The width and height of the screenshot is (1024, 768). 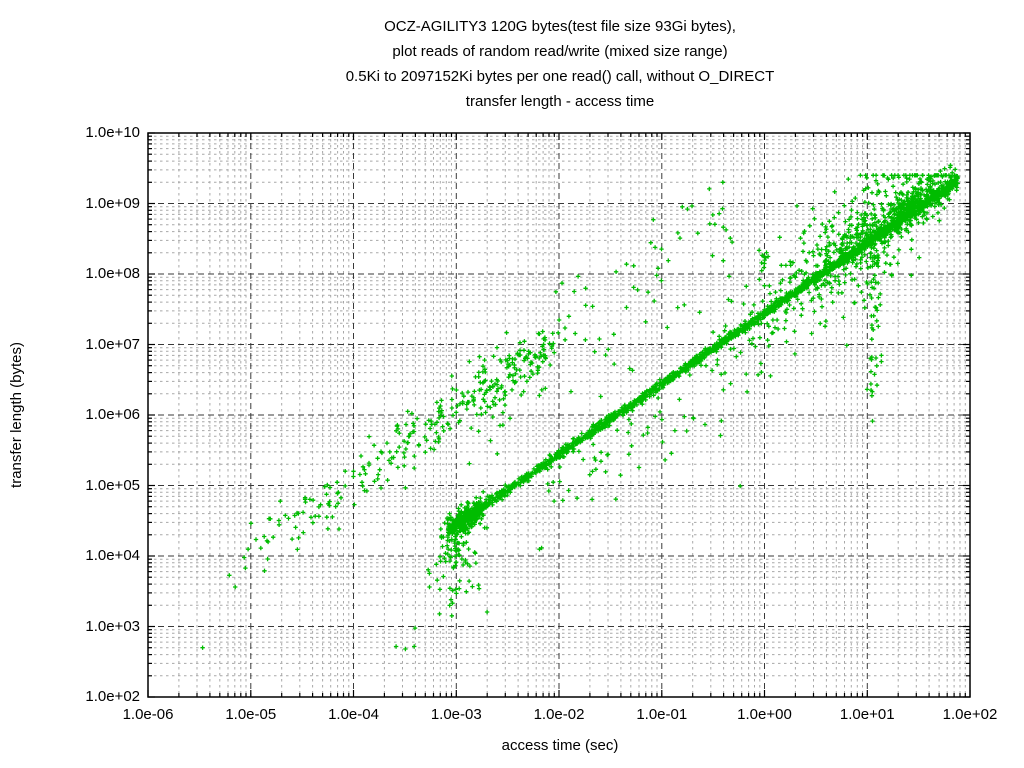 I want to click on x-tick-label: 1.0e-06, so click(x=148, y=714).